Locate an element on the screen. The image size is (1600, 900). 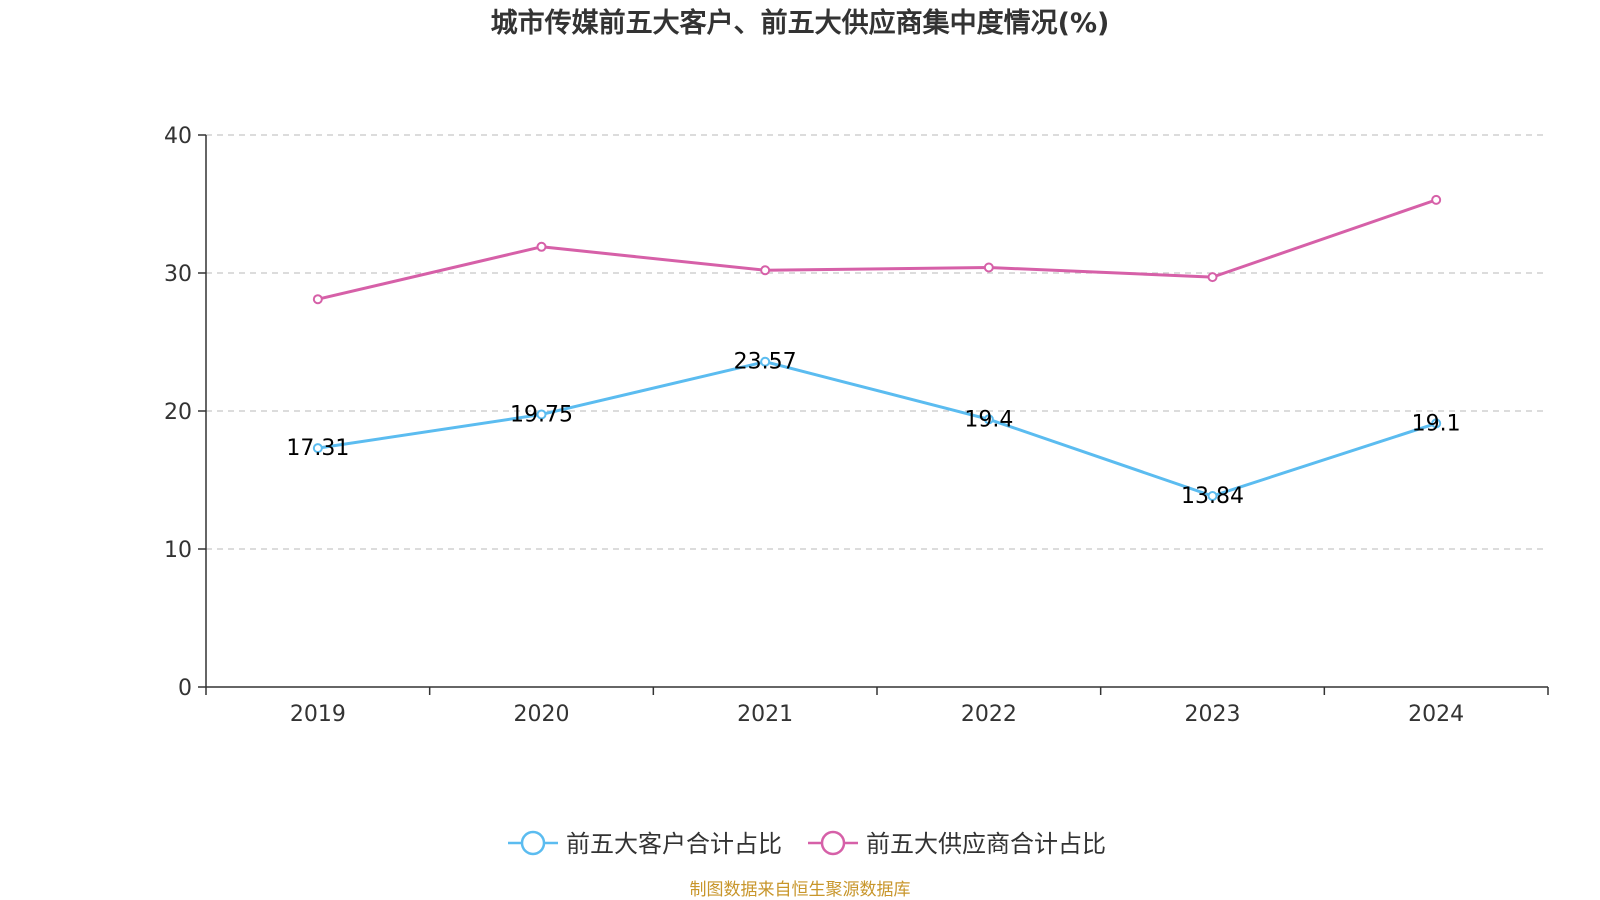
x-tick-label: 2024 is located at coordinates (1436, 714).